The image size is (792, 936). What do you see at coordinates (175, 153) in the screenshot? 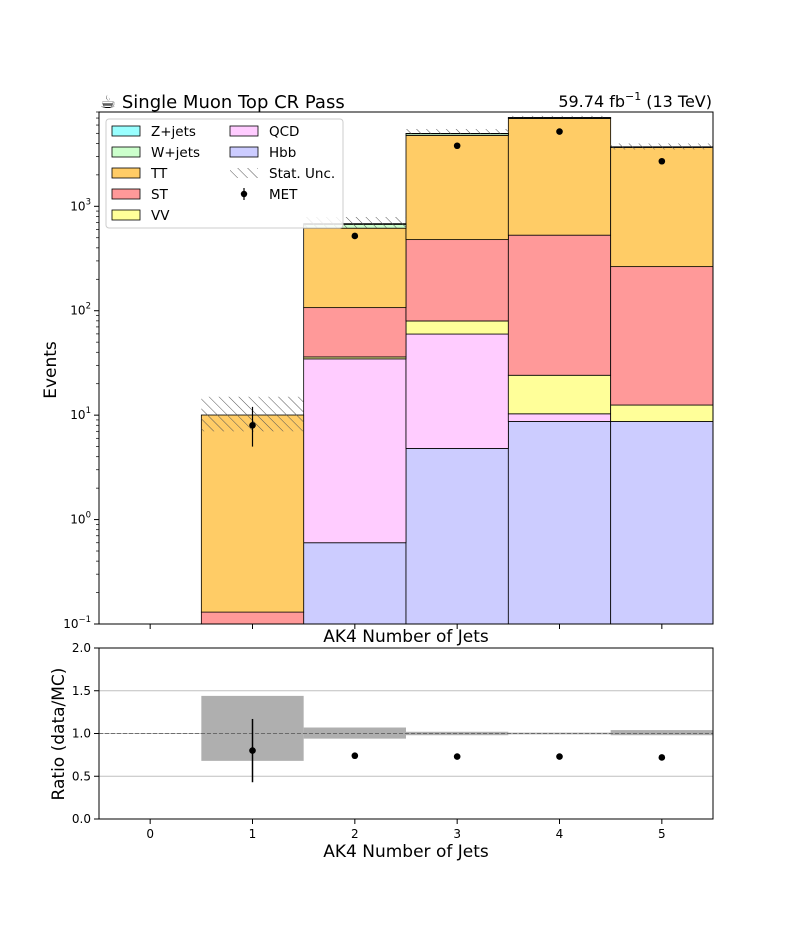
I see `legend-label-w-jets: W+jets` at bounding box center [175, 153].